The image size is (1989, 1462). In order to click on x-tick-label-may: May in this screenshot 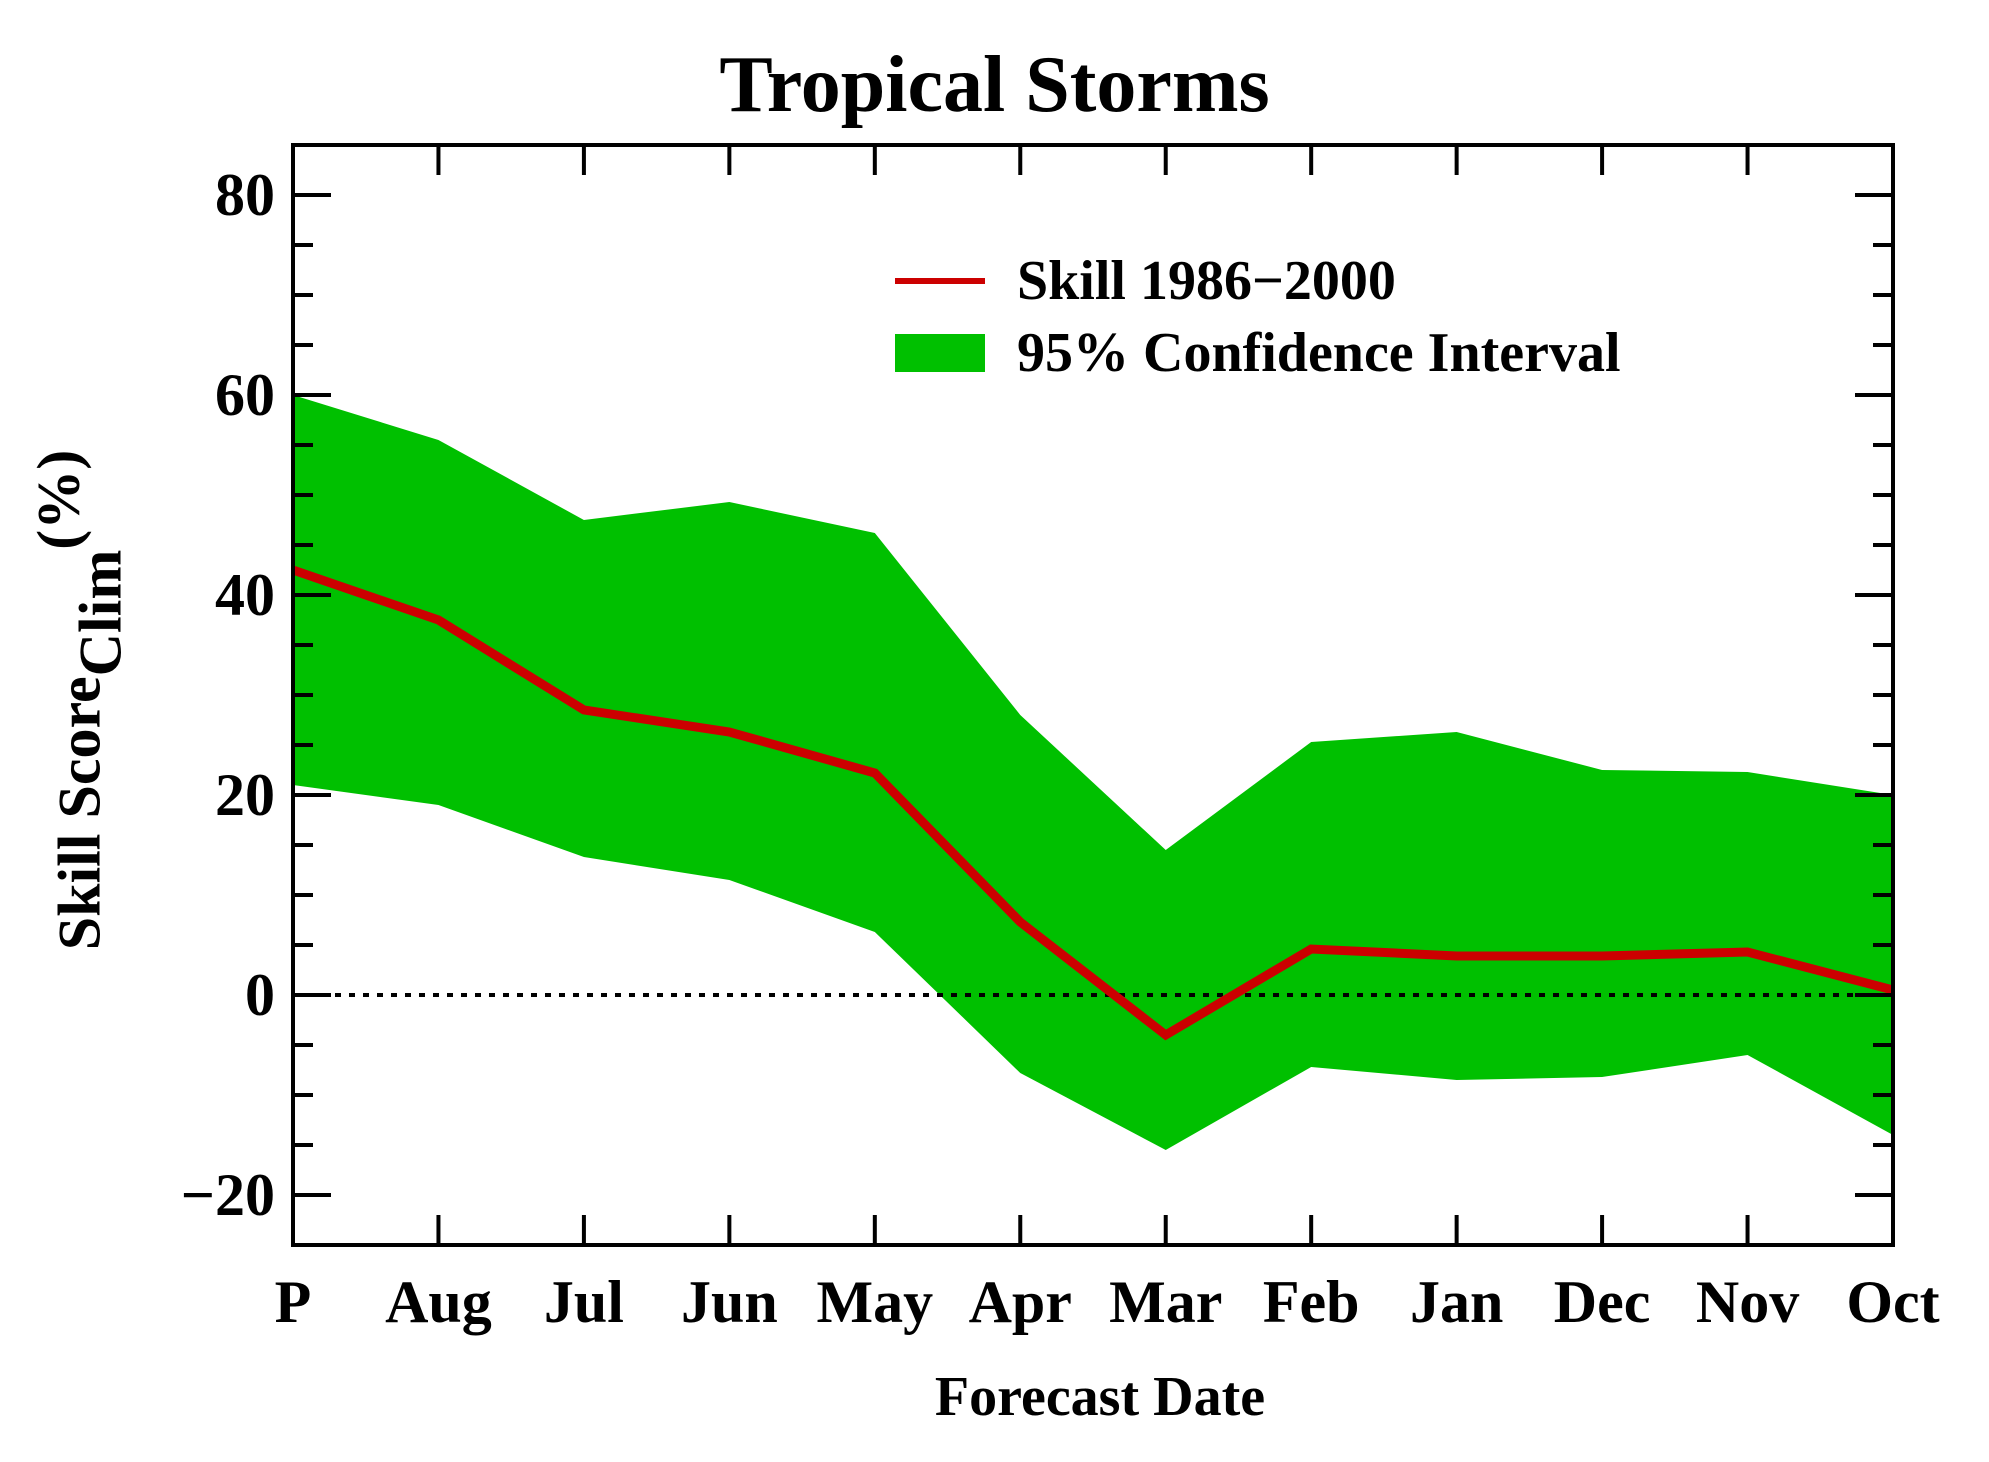, I will do `click(874, 1302)`.